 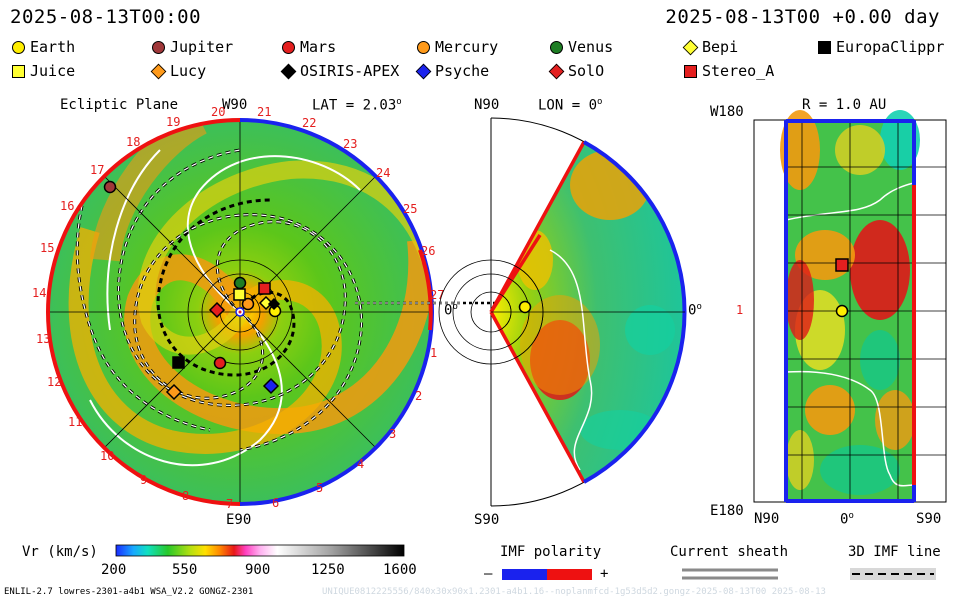 I want to click on hour-label: 1, so click(x=433, y=353).